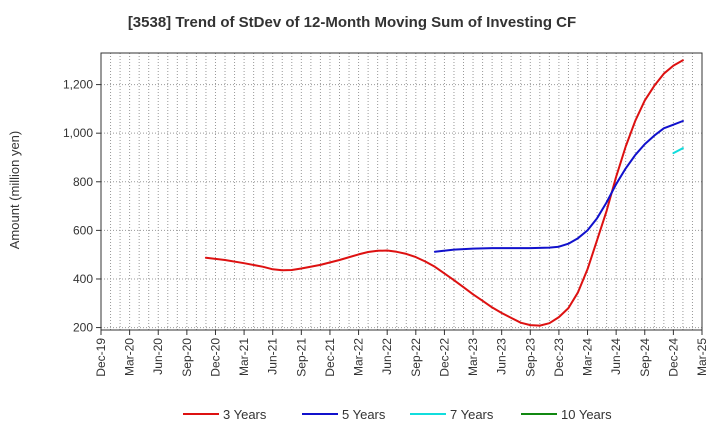  I want to click on legend-label: 10 Years, so click(586, 414).